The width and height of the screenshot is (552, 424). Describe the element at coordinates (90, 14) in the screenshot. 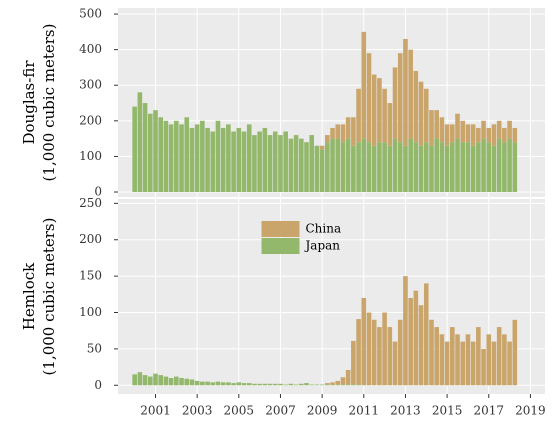

I see `y-tick-label: 500` at that location.